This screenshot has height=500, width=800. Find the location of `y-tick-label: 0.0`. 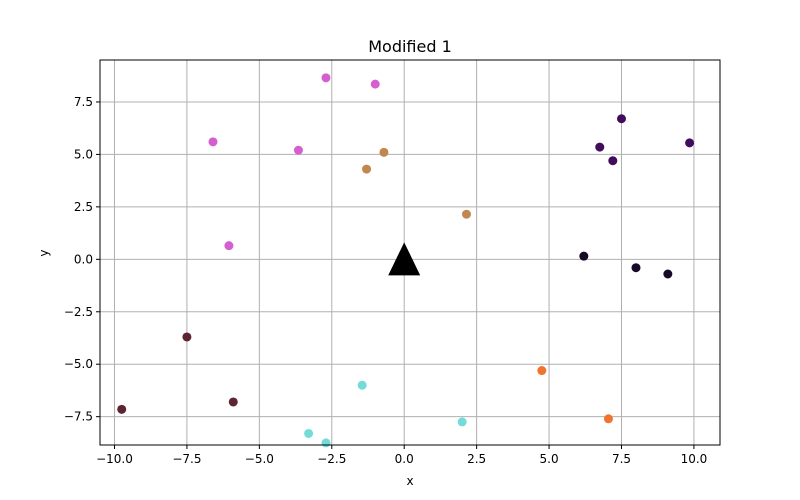

y-tick-label: 0.0 is located at coordinates (83, 259).